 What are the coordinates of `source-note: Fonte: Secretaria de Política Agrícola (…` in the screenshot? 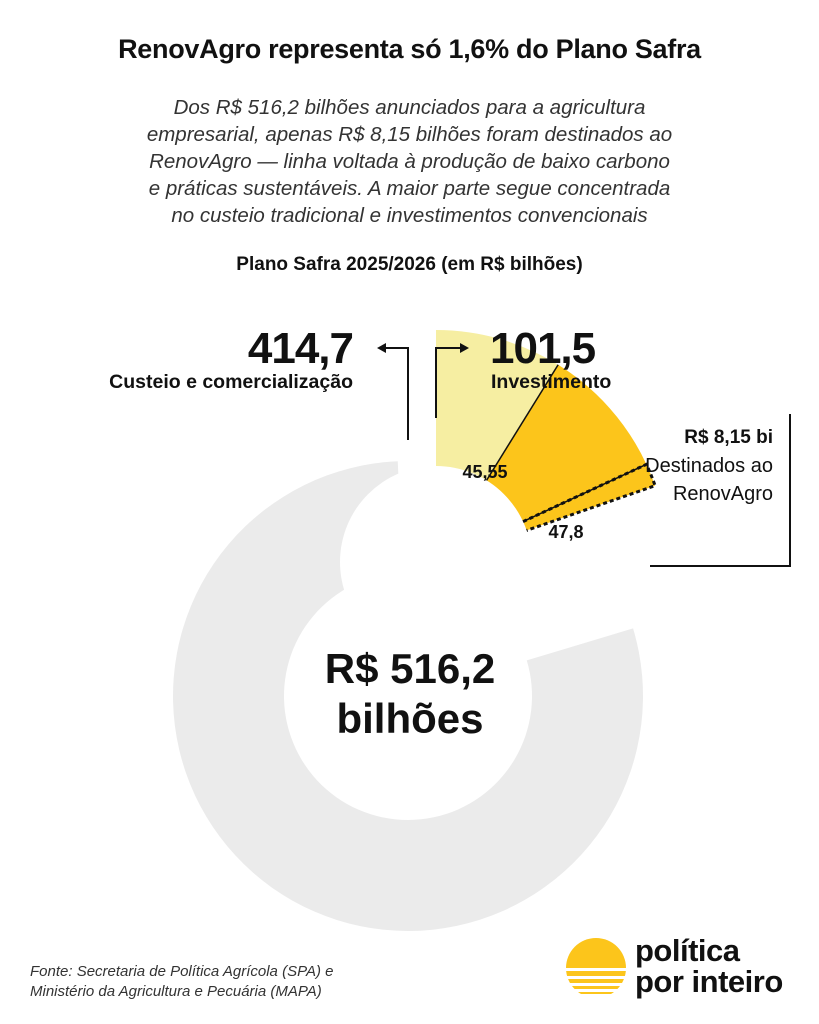 It's located at (181, 982).